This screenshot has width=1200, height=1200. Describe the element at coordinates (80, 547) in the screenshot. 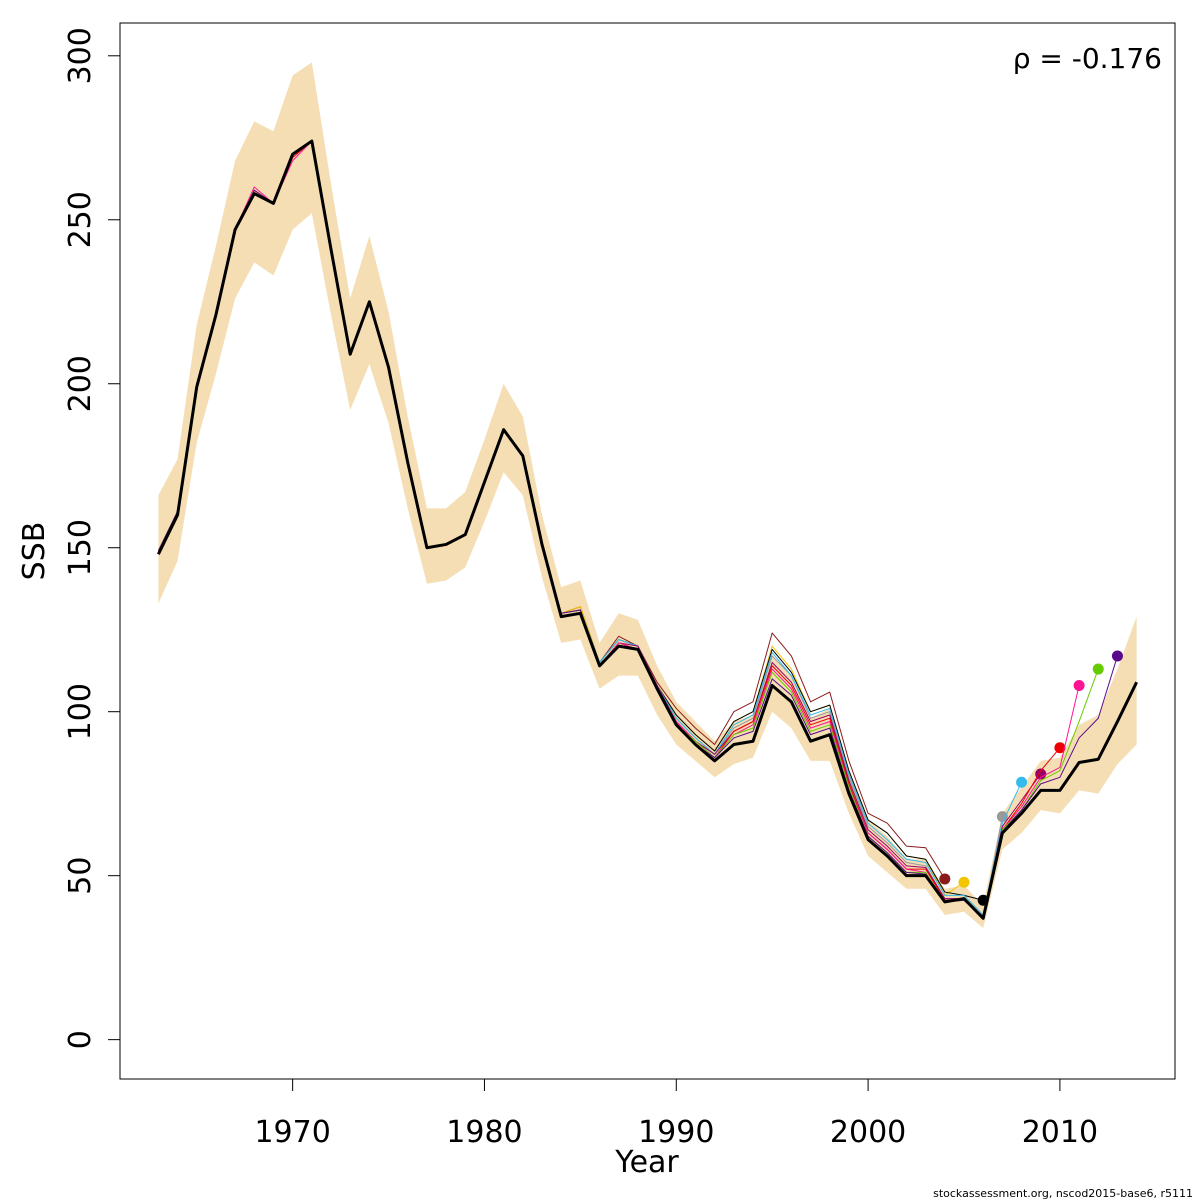

I see `y-tick-label: 150` at that location.